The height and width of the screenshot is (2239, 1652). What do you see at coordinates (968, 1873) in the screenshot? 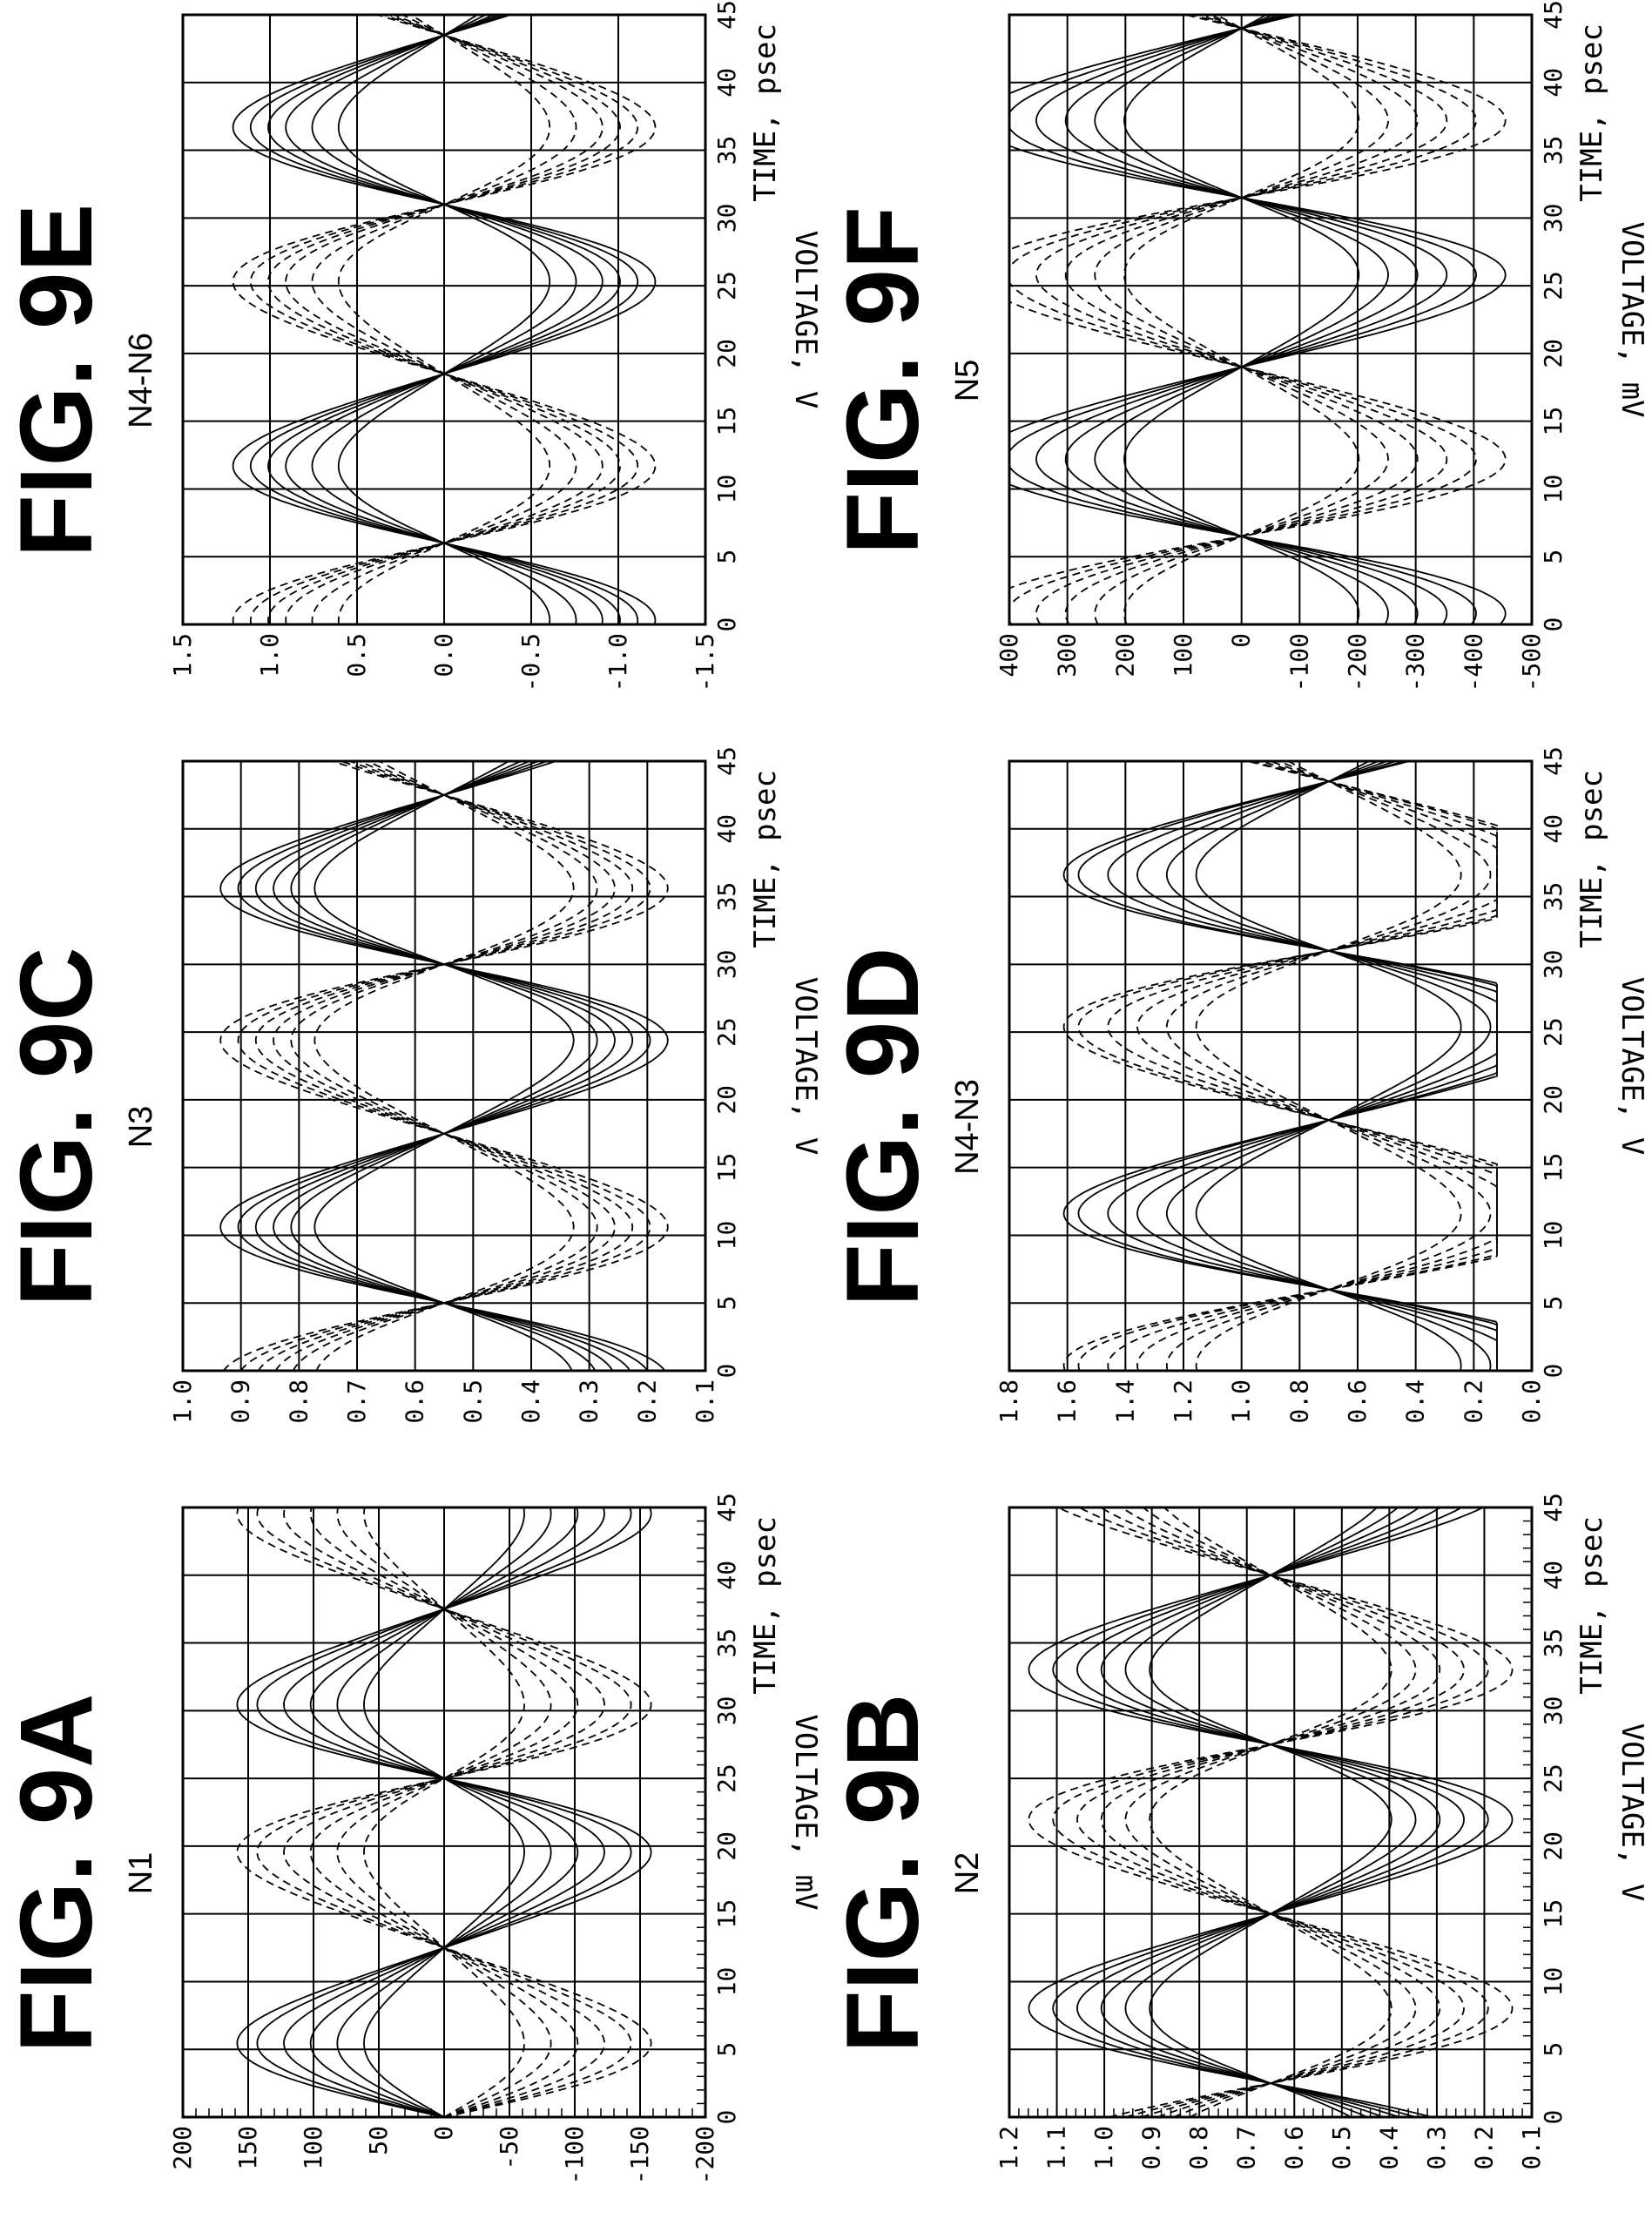
I see `figure-subtitle: N2` at bounding box center [968, 1873].